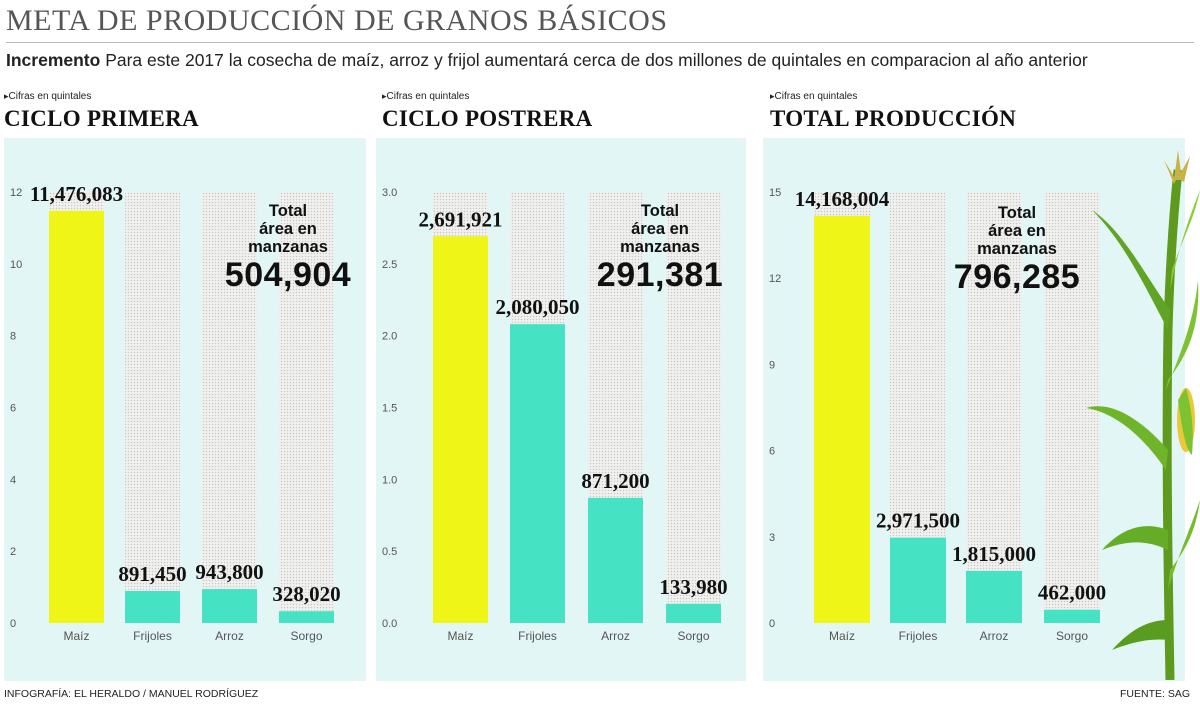 The image size is (1200, 704). Describe the element at coordinates (615, 481) in the screenshot. I see `bar-value-label: 871,200` at that location.